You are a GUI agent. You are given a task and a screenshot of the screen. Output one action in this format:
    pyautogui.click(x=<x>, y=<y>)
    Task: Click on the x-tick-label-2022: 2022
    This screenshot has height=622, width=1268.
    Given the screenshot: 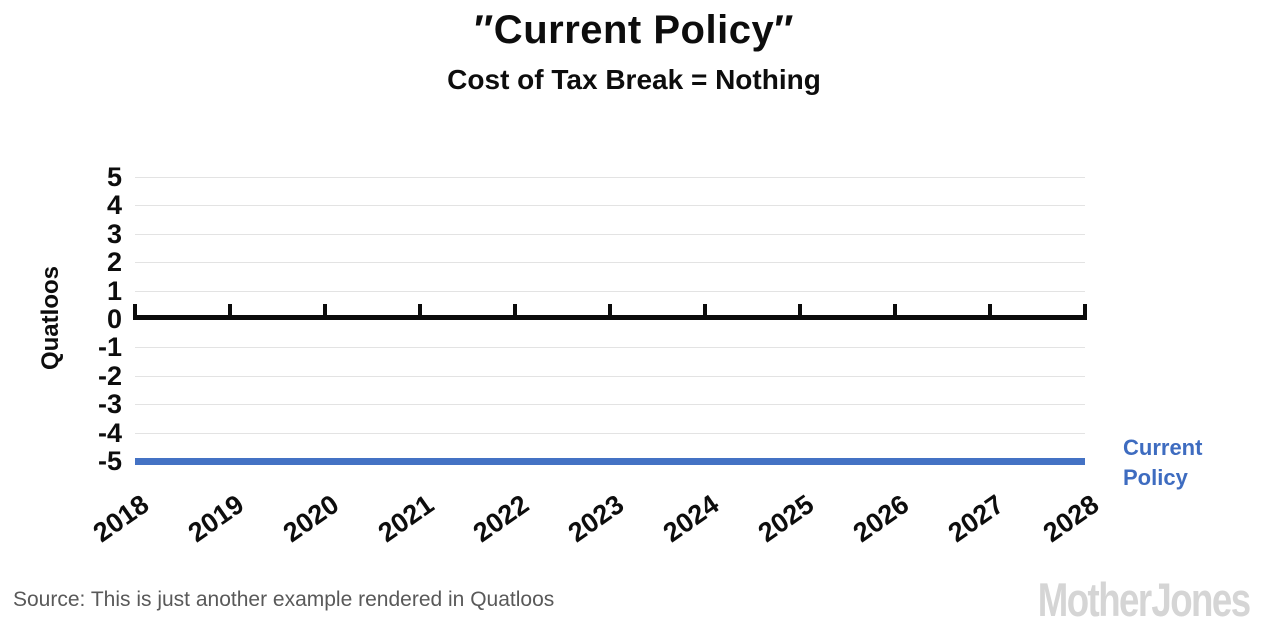 What is the action you would take?
    pyautogui.click(x=501, y=519)
    